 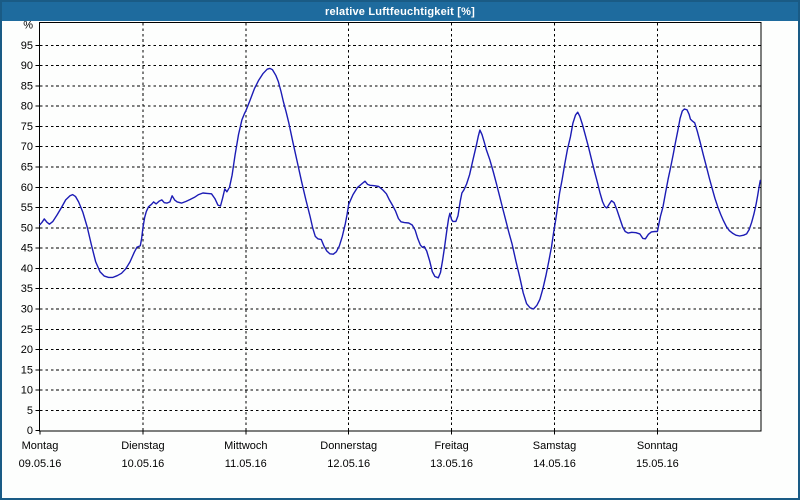 I want to click on y-tick-label: 85, so click(x=27, y=86).